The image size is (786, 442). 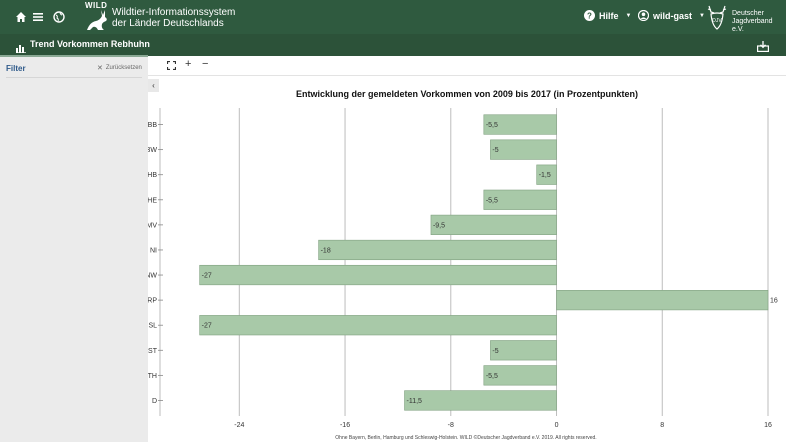 I want to click on svg-text: DJV, so click(x=717, y=21).